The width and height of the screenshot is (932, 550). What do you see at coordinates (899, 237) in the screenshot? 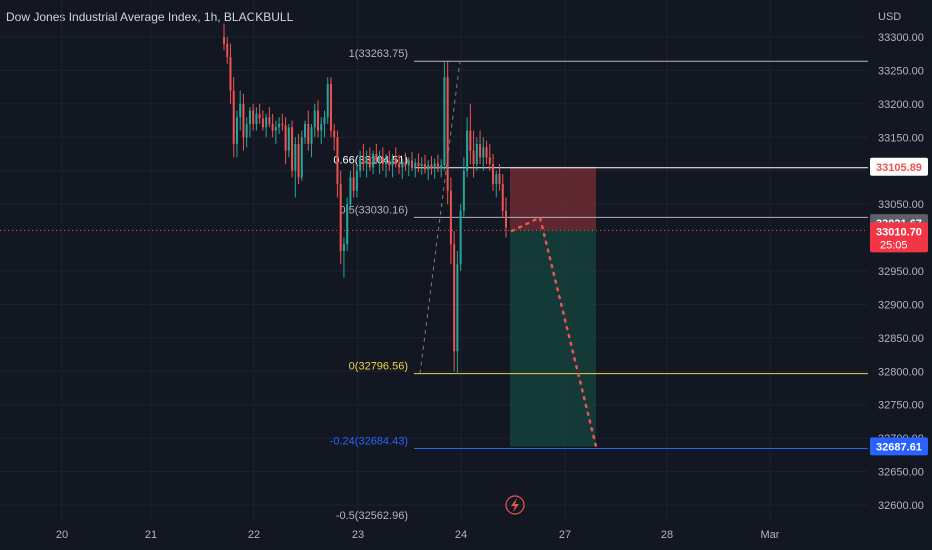
I see `price-badge-red` at bounding box center [899, 237].